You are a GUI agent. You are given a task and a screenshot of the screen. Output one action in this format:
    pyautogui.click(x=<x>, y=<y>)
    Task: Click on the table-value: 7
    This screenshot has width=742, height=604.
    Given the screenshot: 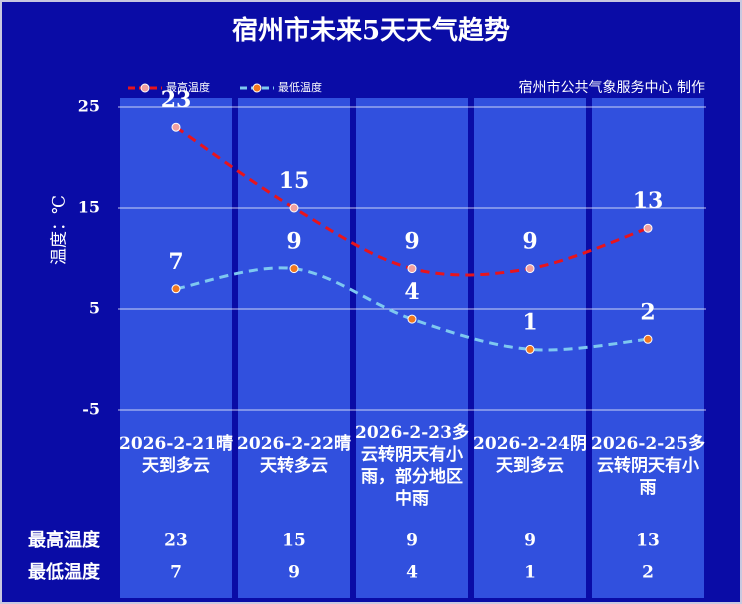 What is the action you would take?
    pyautogui.click(x=176, y=573)
    